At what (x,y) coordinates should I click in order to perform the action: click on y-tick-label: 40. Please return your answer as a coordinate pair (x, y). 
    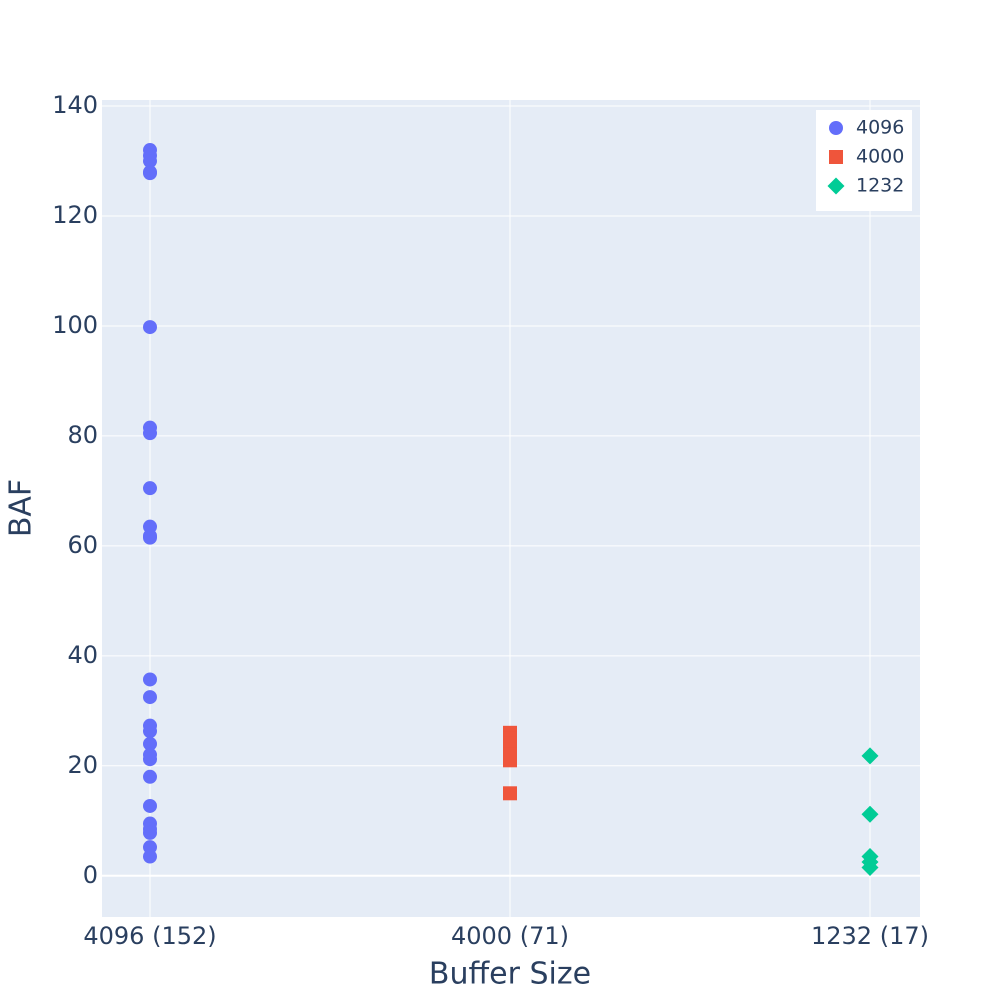
    Looking at the image, I should click on (82, 655).